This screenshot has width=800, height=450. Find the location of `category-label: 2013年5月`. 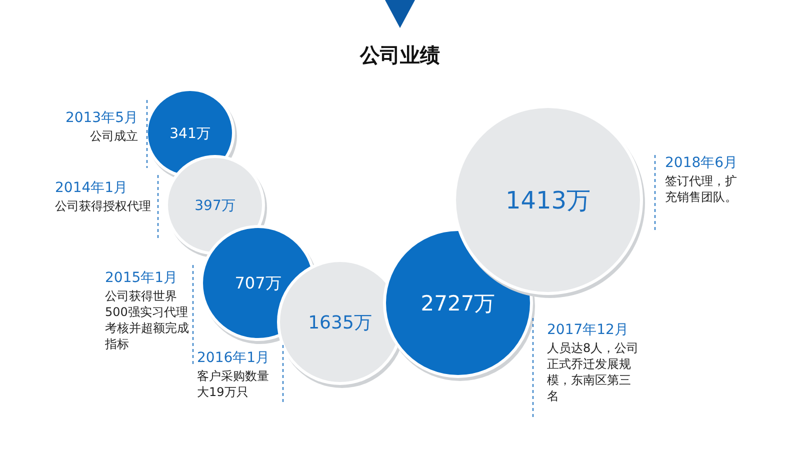

category-label: 2013年5月 is located at coordinates (101, 118).